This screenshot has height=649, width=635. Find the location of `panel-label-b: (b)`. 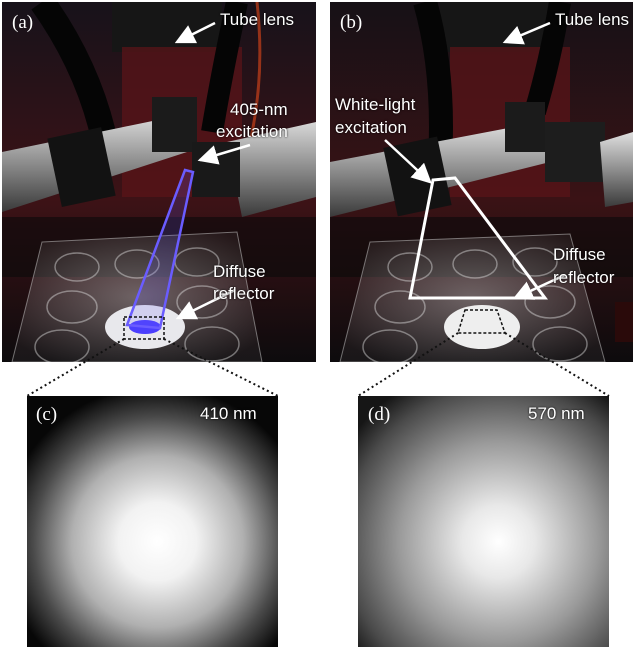

panel-label-b: (b) is located at coordinates (351, 22).